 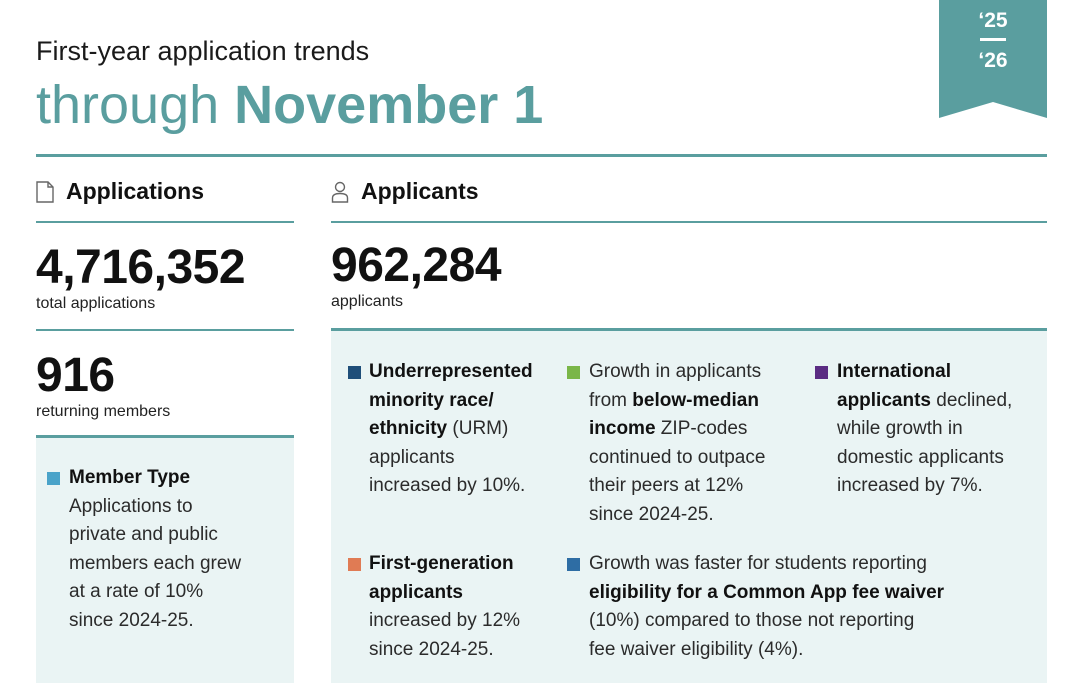 What do you see at coordinates (541, 155) in the screenshot?
I see `header-divider` at bounding box center [541, 155].